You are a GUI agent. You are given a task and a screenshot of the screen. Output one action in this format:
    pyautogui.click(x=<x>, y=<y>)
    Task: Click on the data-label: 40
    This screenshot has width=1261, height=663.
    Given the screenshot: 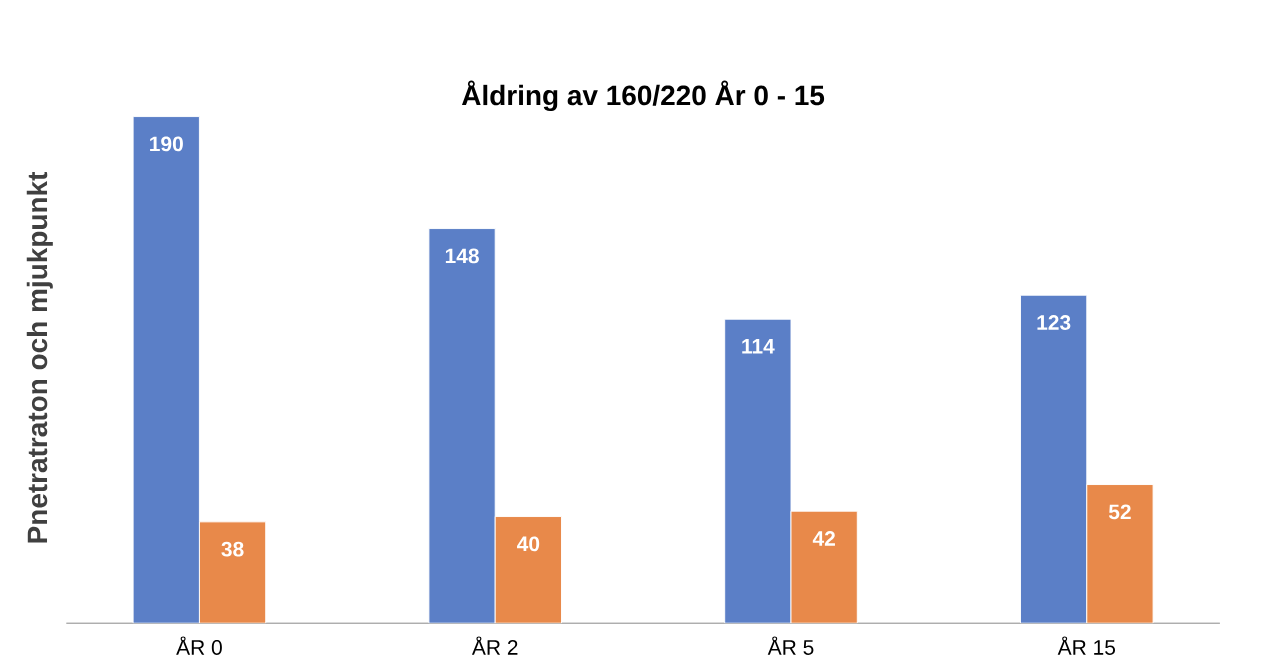 What is the action you would take?
    pyautogui.click(x=528, y=544)
    